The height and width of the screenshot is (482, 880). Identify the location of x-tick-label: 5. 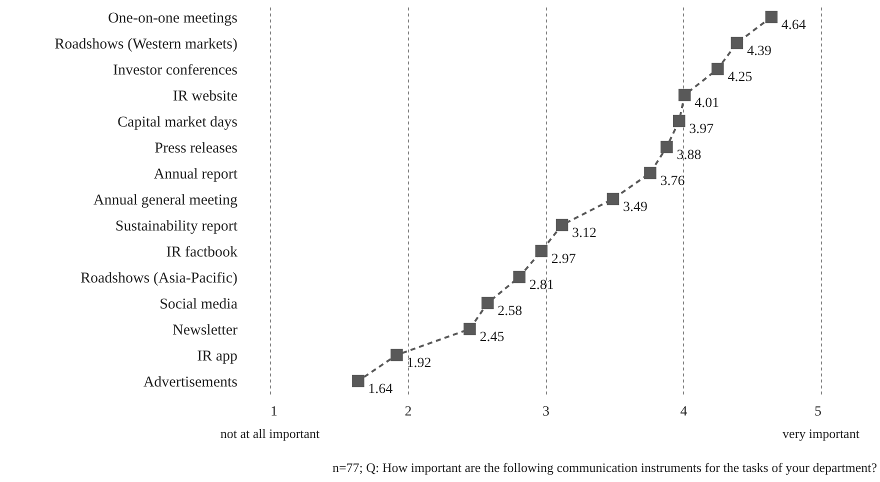
(818, 412).